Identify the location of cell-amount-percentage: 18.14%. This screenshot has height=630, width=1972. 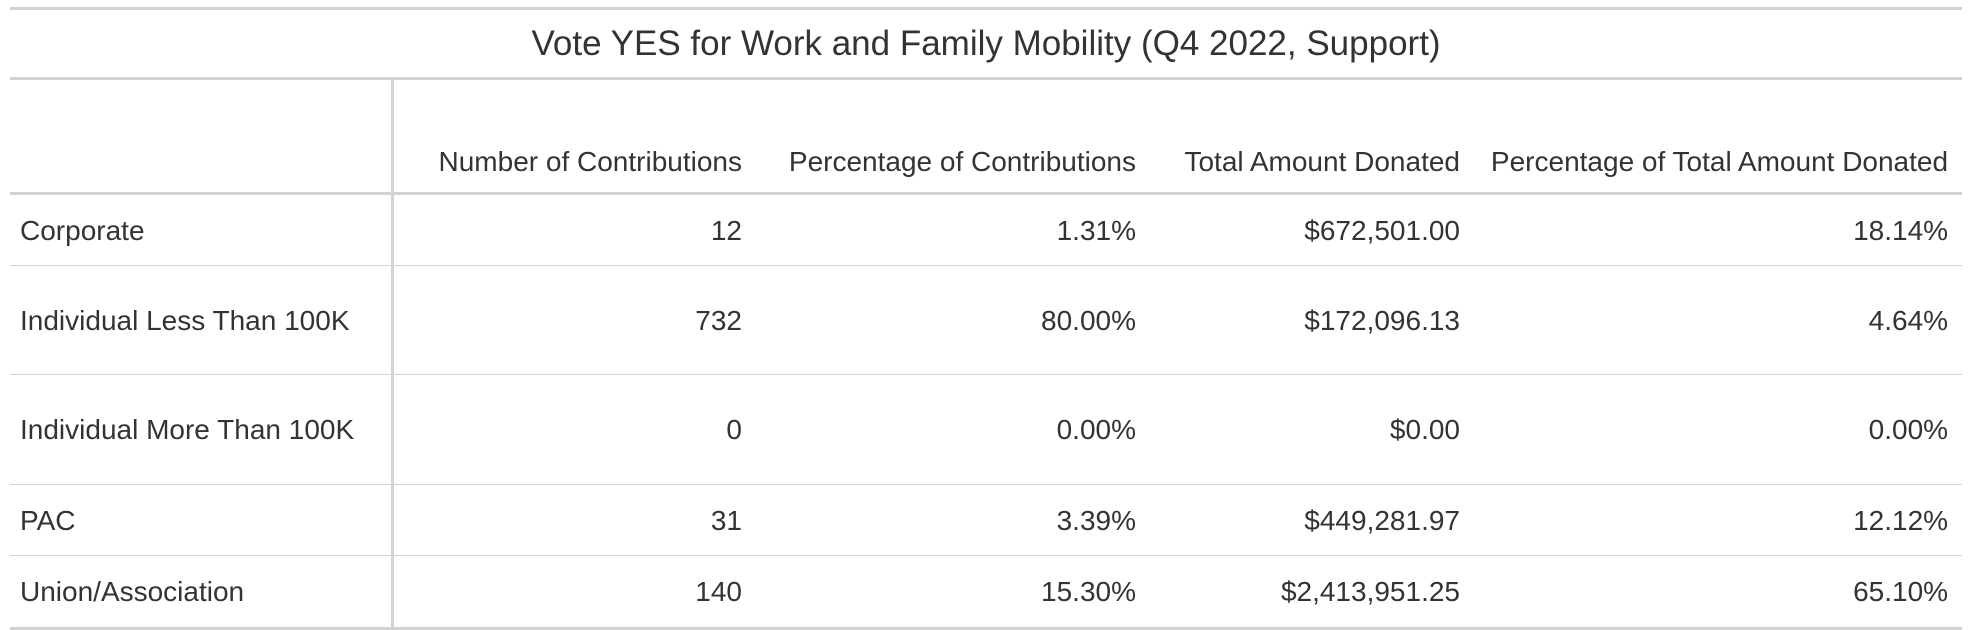
(1901, 230).